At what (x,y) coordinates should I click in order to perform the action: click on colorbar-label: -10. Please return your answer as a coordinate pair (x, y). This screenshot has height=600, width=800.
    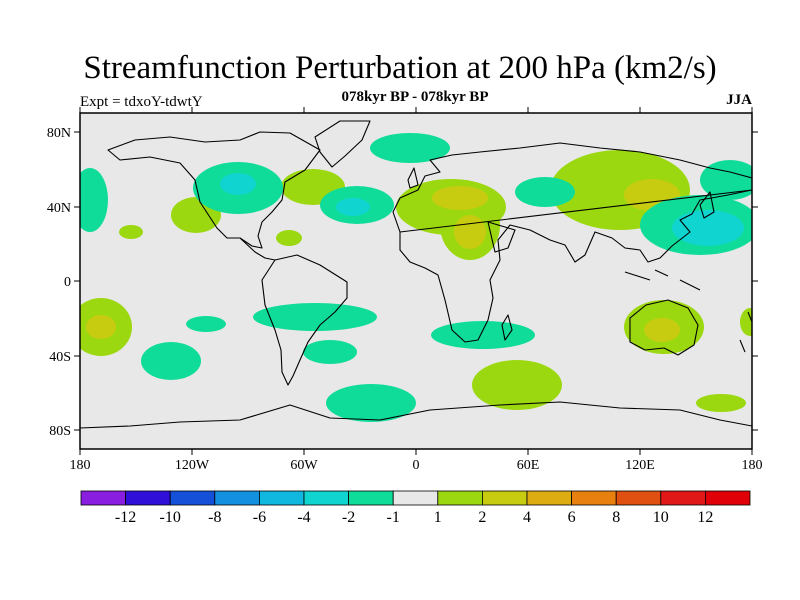
    Looking at the image, I should click on (170, 517).